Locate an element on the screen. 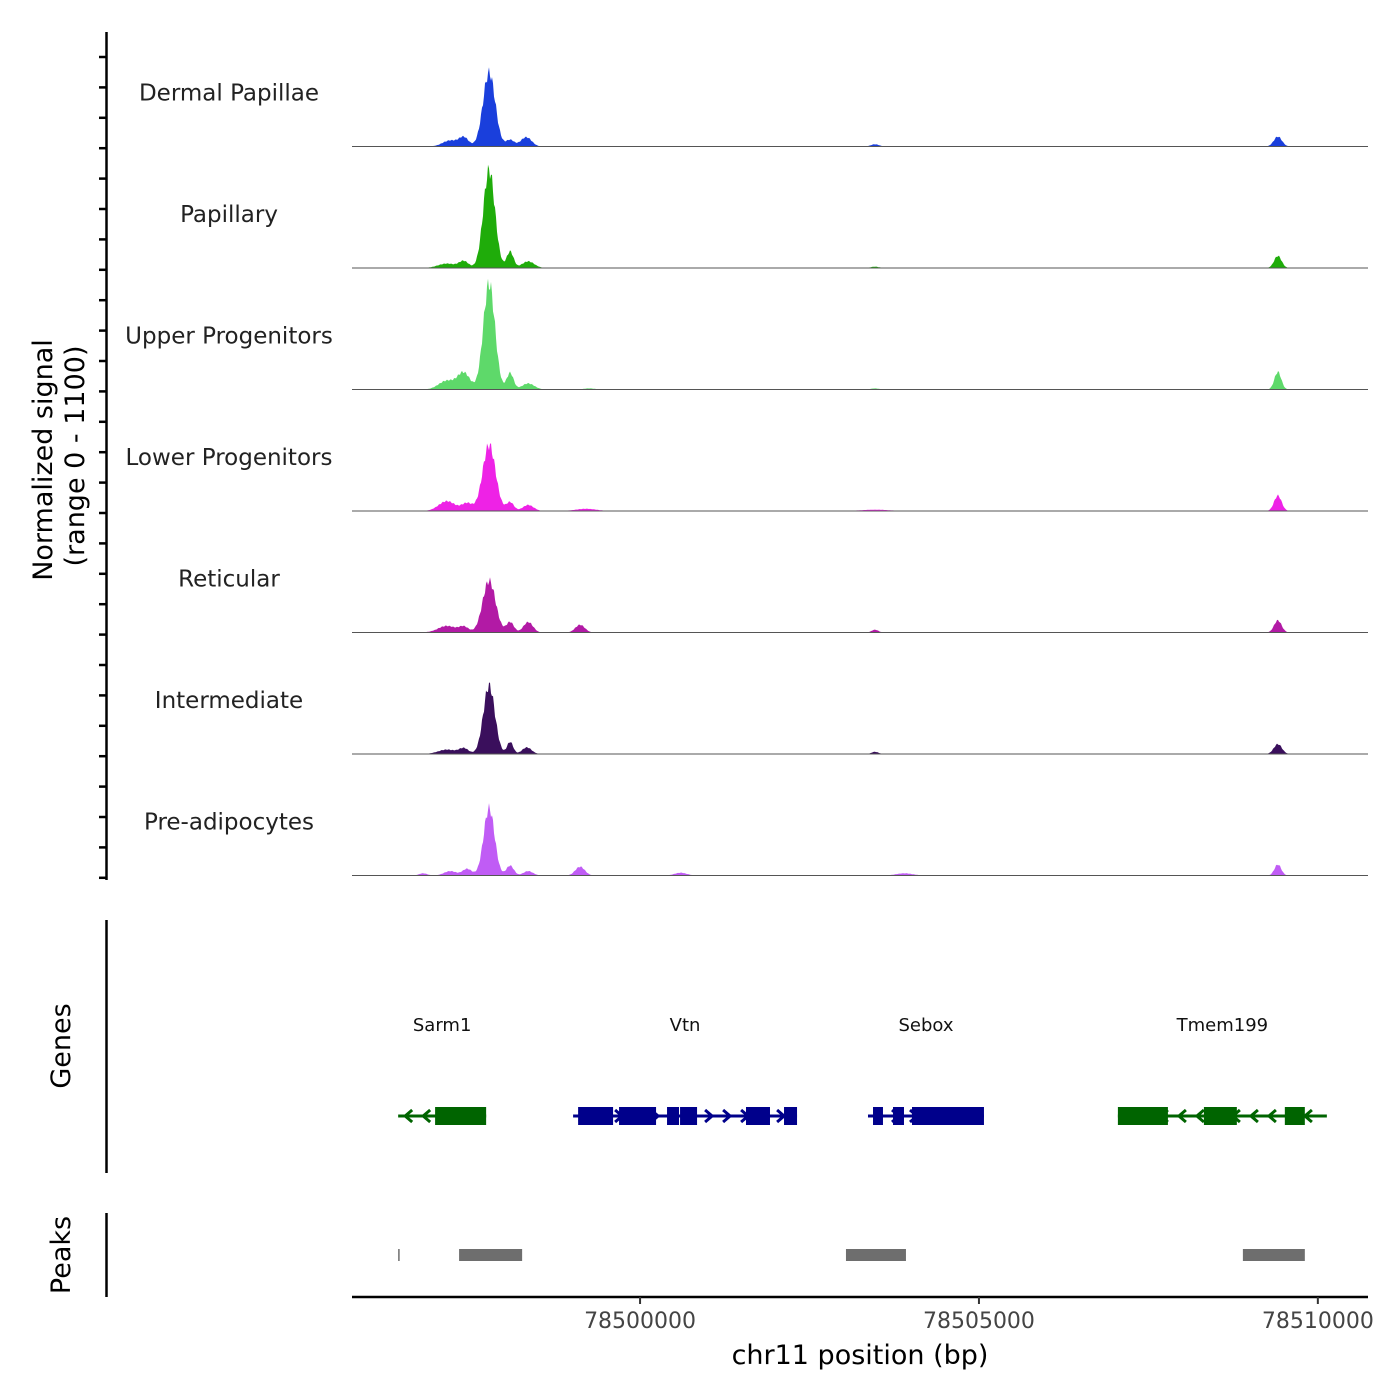  track-label: Upper Progenitors is located at coordinates (229, 337).